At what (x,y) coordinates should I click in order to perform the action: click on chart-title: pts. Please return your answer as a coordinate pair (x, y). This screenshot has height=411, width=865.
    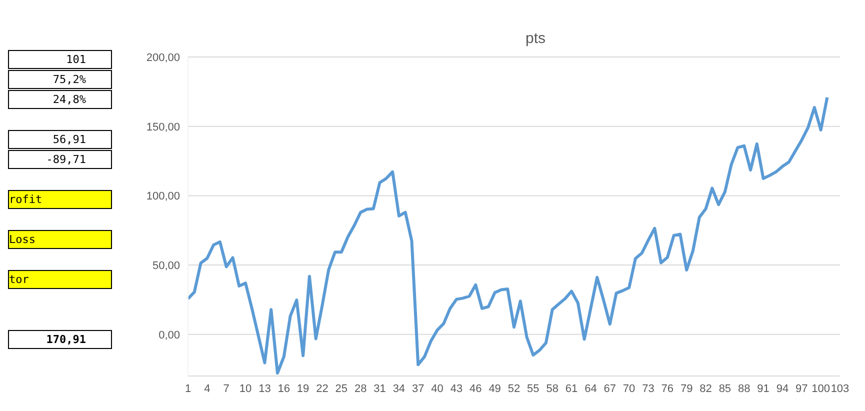
    Looking at the image, I should click on (535, 38).